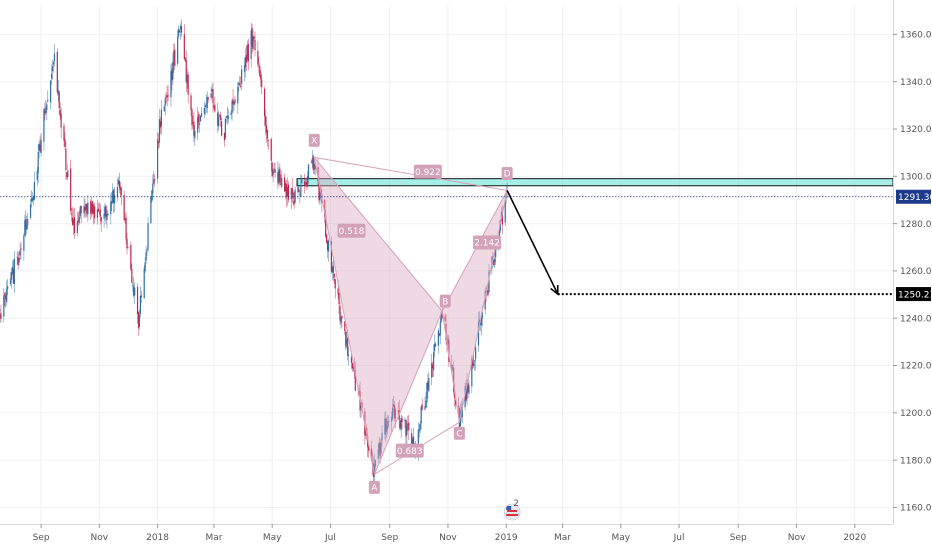 This screenshot has width=932, height=550. I want to click on pattern-ratio-2: 2.142, so click(487, 242).